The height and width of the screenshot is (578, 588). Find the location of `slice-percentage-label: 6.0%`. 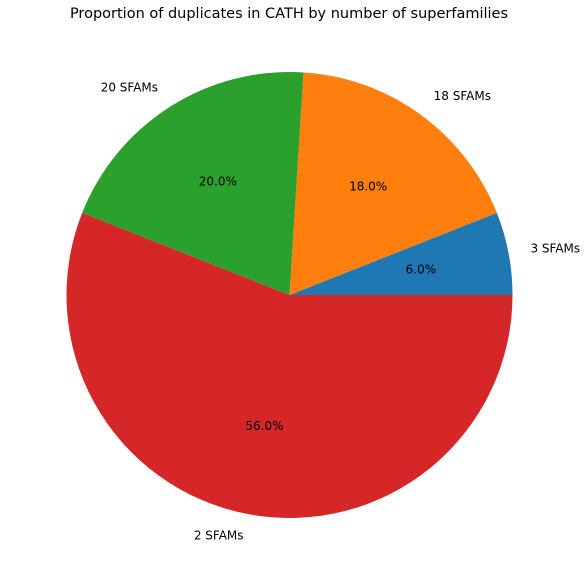

slice-percentage-label: 6.0% is located at coordinates (421, 269).